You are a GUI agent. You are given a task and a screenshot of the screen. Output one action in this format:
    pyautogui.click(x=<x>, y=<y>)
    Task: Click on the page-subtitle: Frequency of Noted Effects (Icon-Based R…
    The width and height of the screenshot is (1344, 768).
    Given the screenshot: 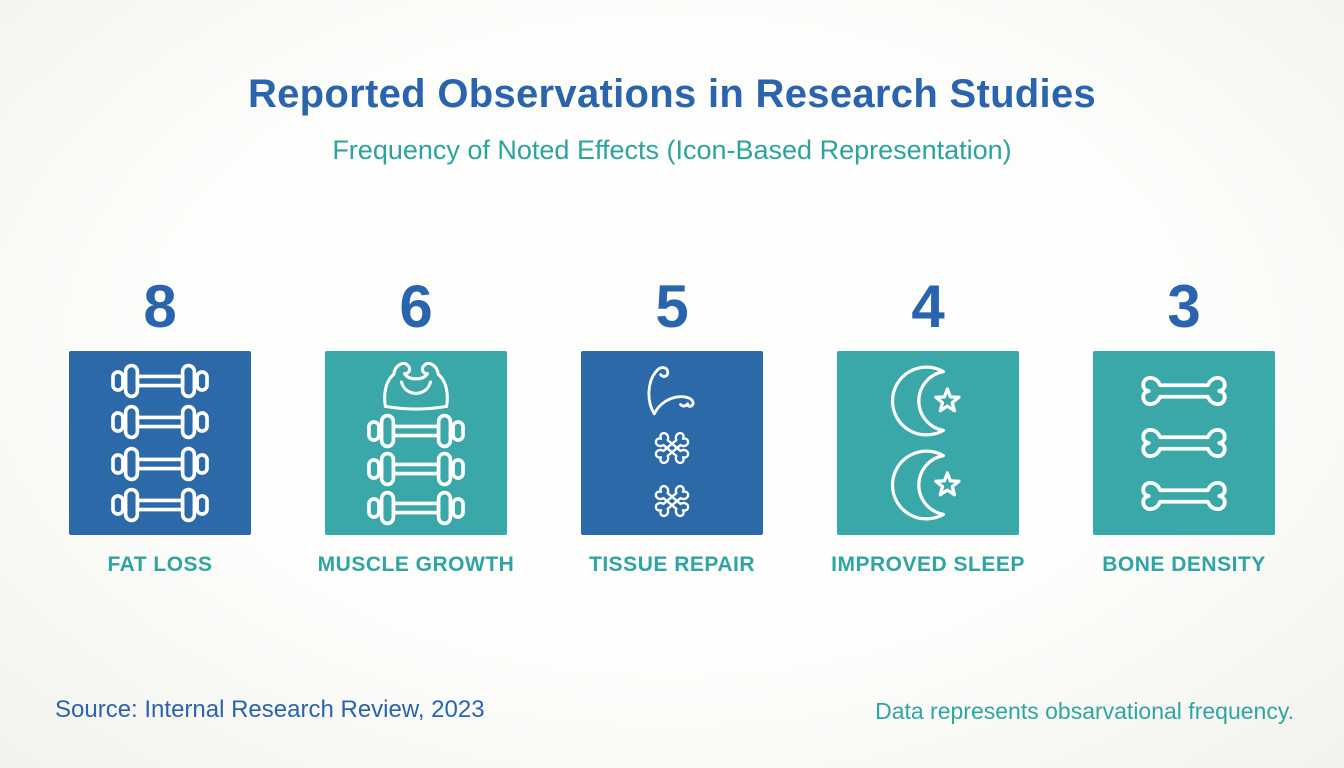 What is the action you would take?
    pyautogui.click(x=672, y=150)
    